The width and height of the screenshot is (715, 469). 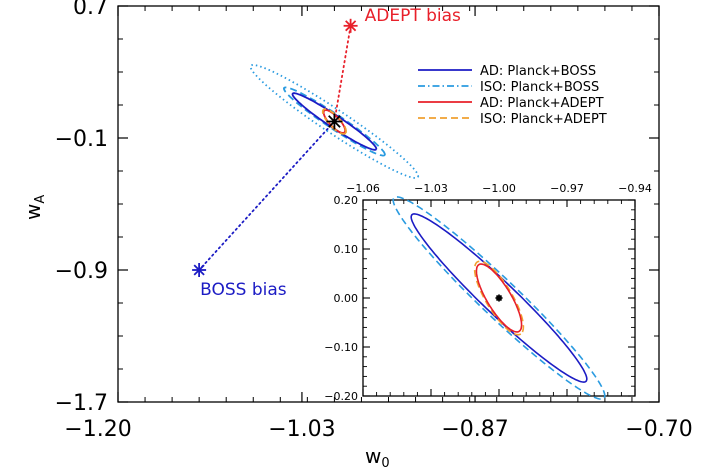 I want to click on legend-label: AD: Planck+ADEPT, so click(x=542, y=103).